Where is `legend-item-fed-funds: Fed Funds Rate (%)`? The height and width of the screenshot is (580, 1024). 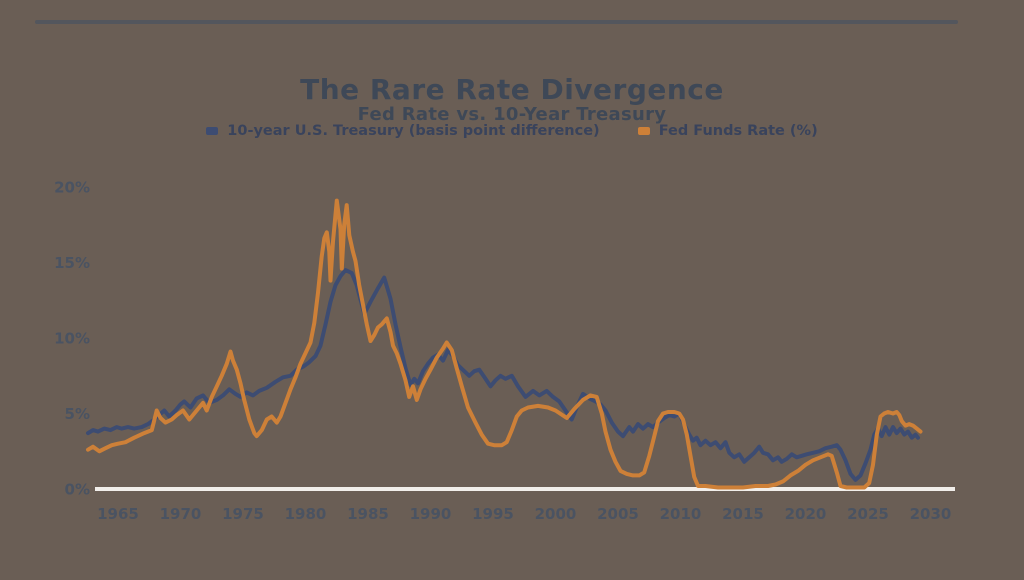
legend-item-fed-funds: Fed Funds Rate (%) is located at coordinates (727, 131).